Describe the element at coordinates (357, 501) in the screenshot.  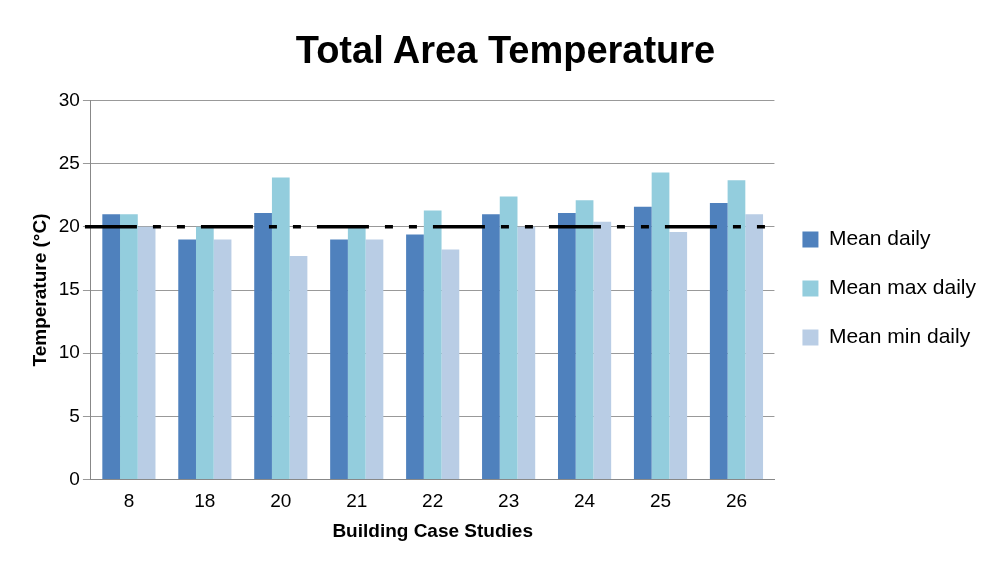
I see `x-tick-label: 21` at that location.